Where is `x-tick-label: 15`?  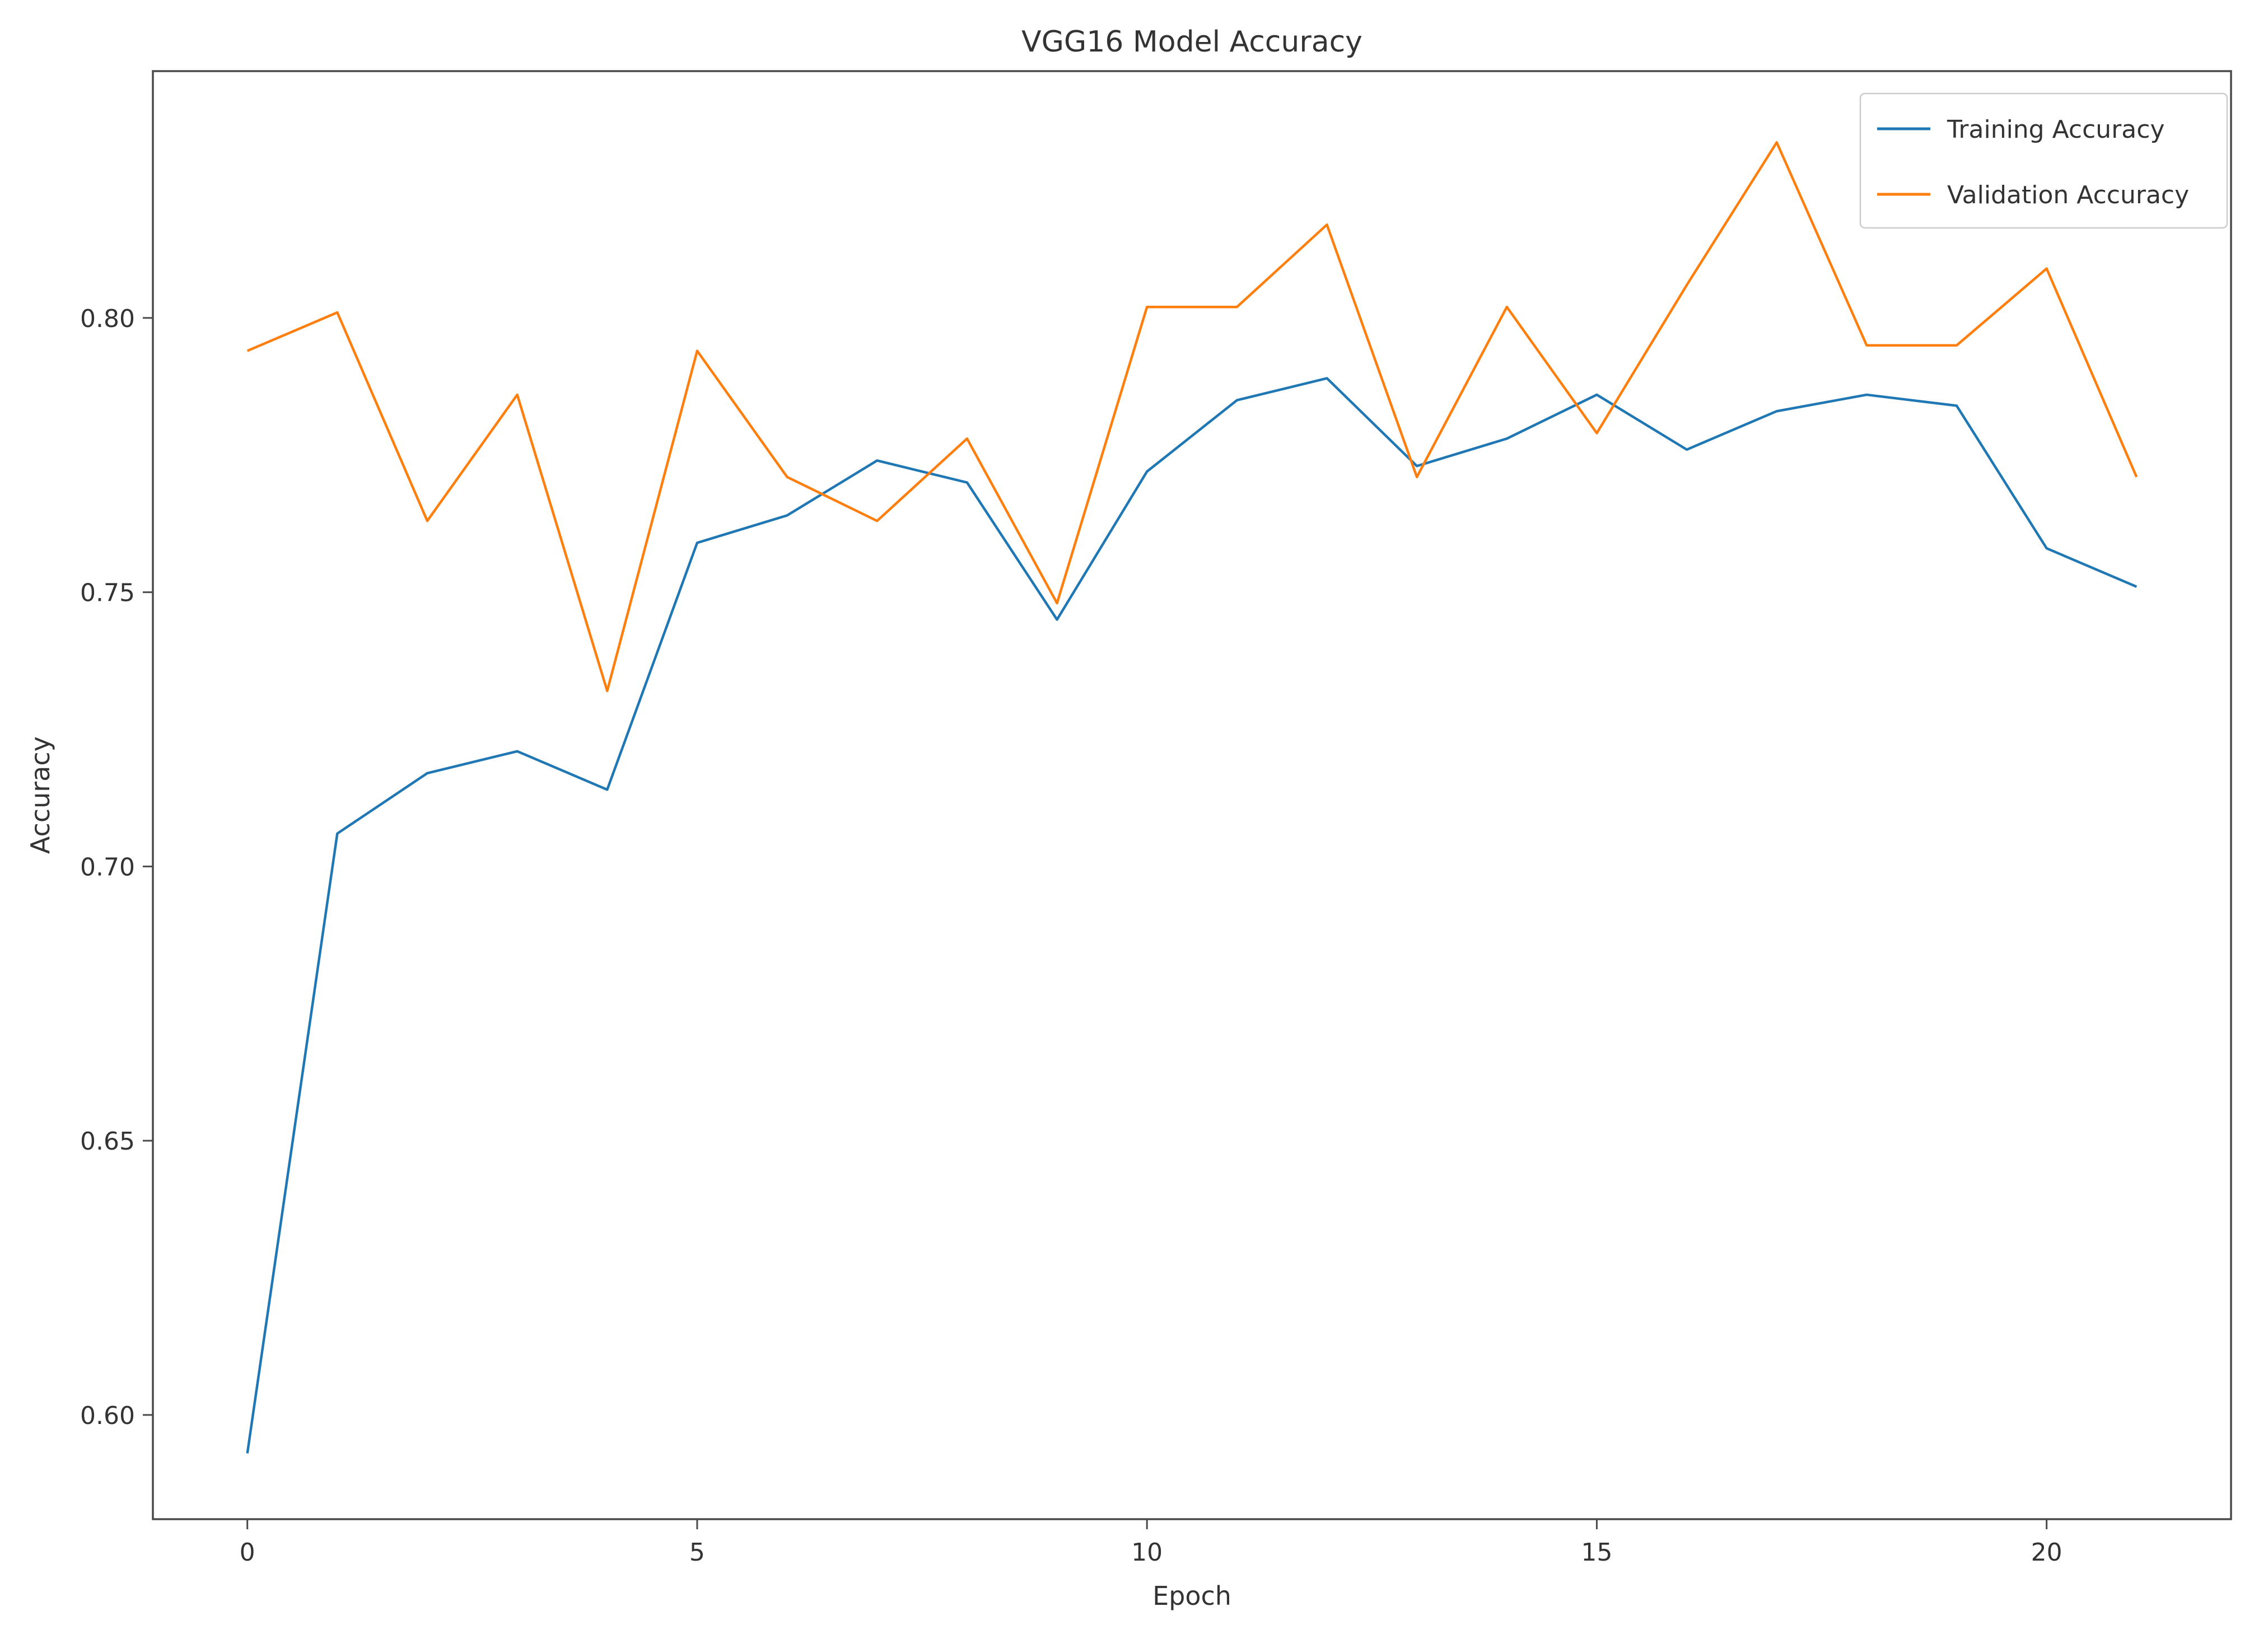 x-tick-label: 15 is located at coordinates (1597, 1552).